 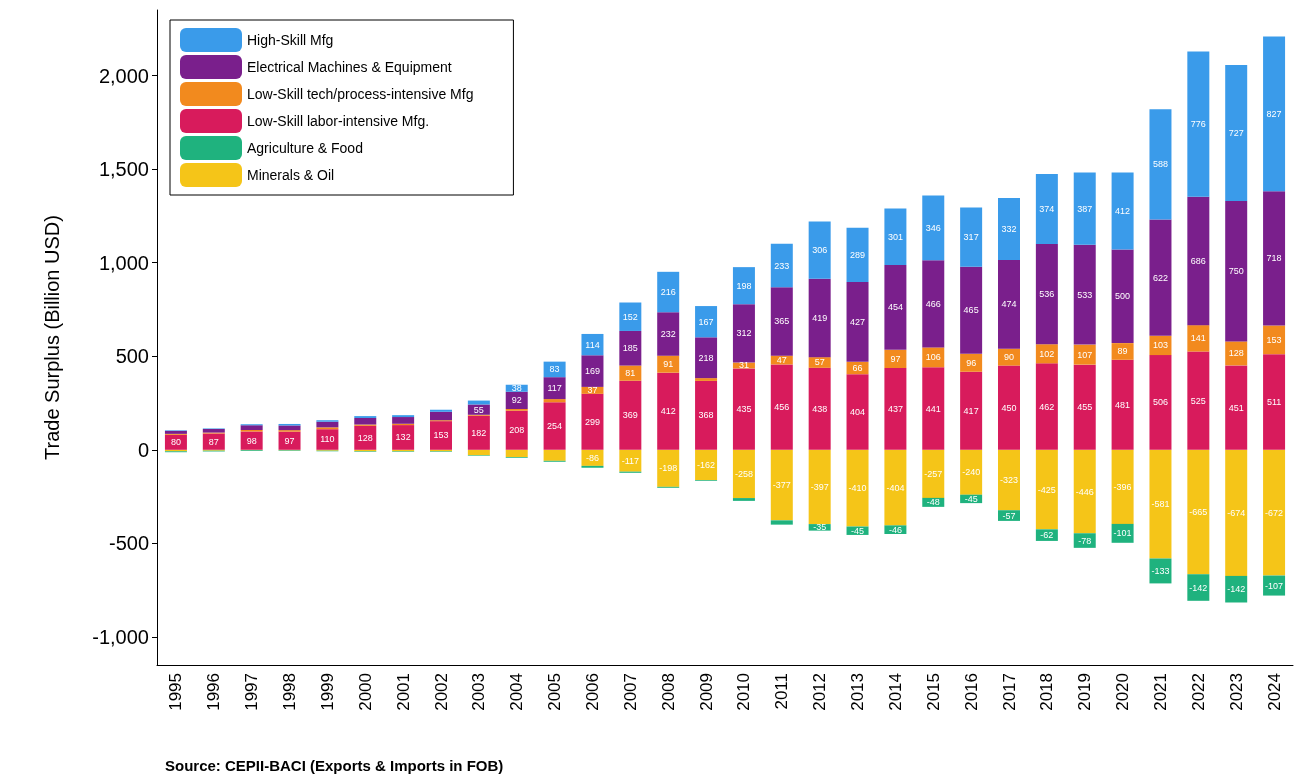 What do you see at coordinates (971, 237) in the screenshot?
I see `data-label: 317` at bounding box center [971, 237].